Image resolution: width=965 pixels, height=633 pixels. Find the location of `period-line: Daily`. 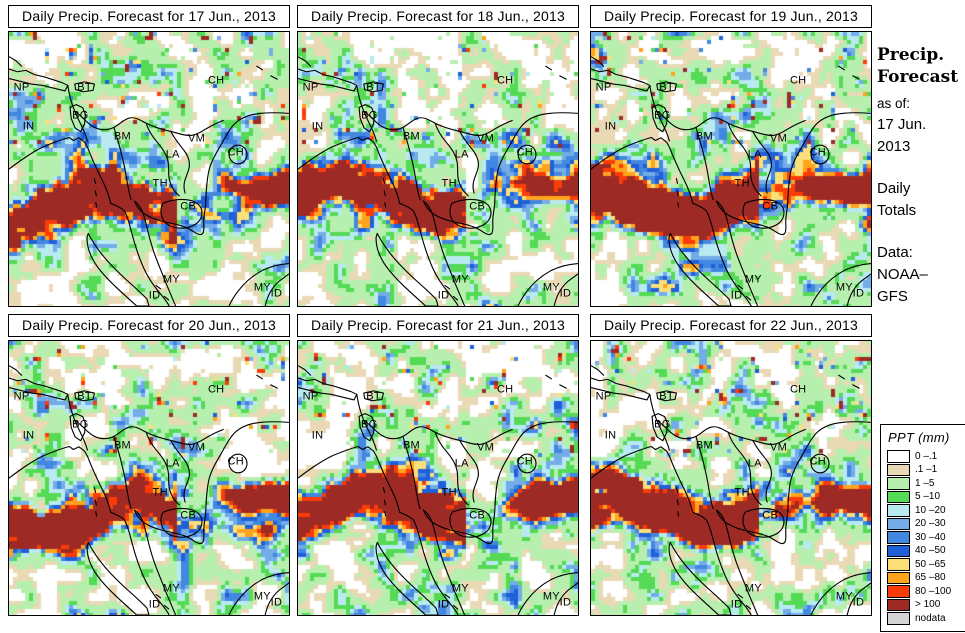

period-line: Daily is located at coordinates (894, 188).